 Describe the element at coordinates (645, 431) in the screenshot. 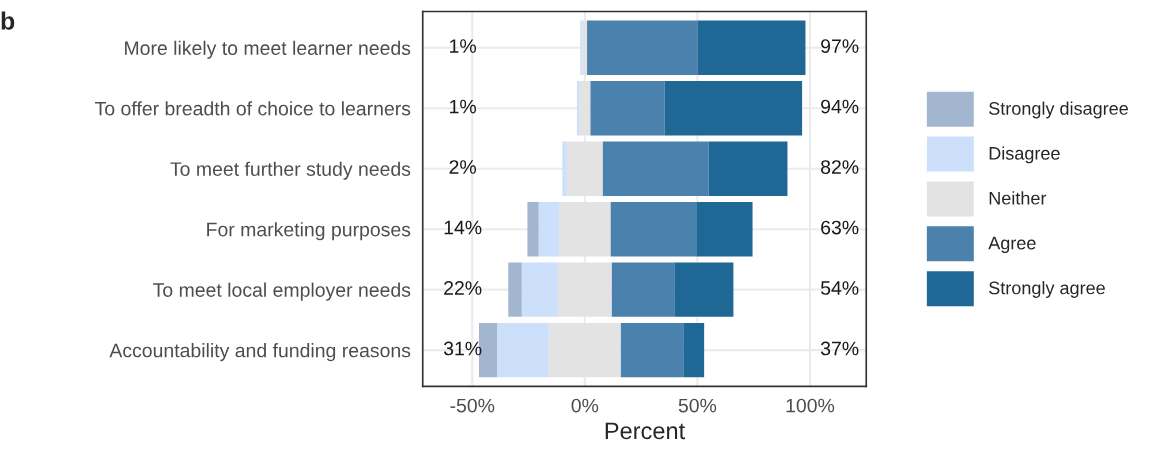

I see `x-axis-title: Percent` at that location.